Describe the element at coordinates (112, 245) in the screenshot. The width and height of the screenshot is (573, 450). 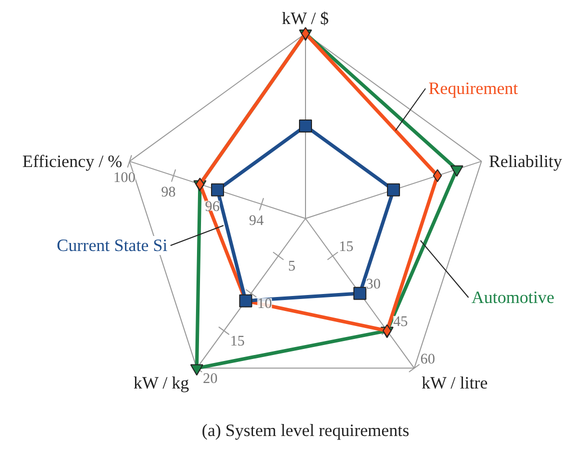
I see `text: Current State Si` at that location.